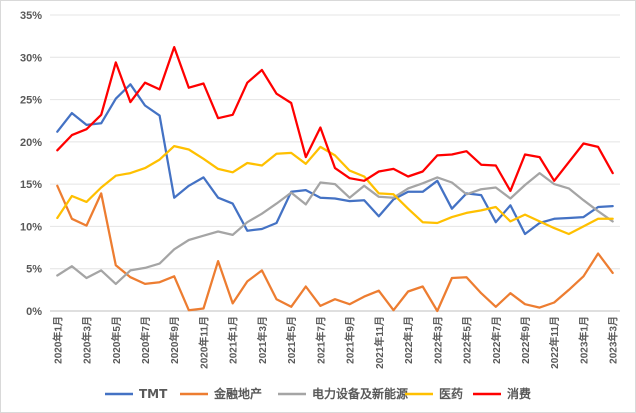 The width and height of the screenshot is (636, 413). I want to click on x-tick-label: 2022年3月, so click(437, 340).